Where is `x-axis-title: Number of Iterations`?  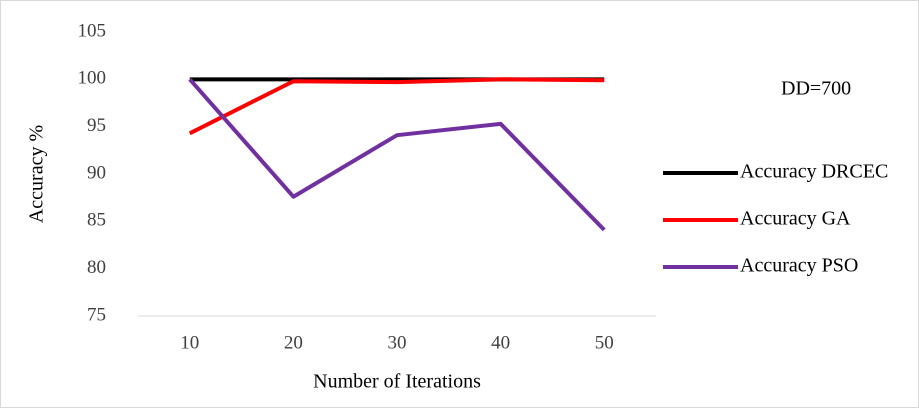 x-axis-title: Number of Iterations is located at coordinates (397, 382).